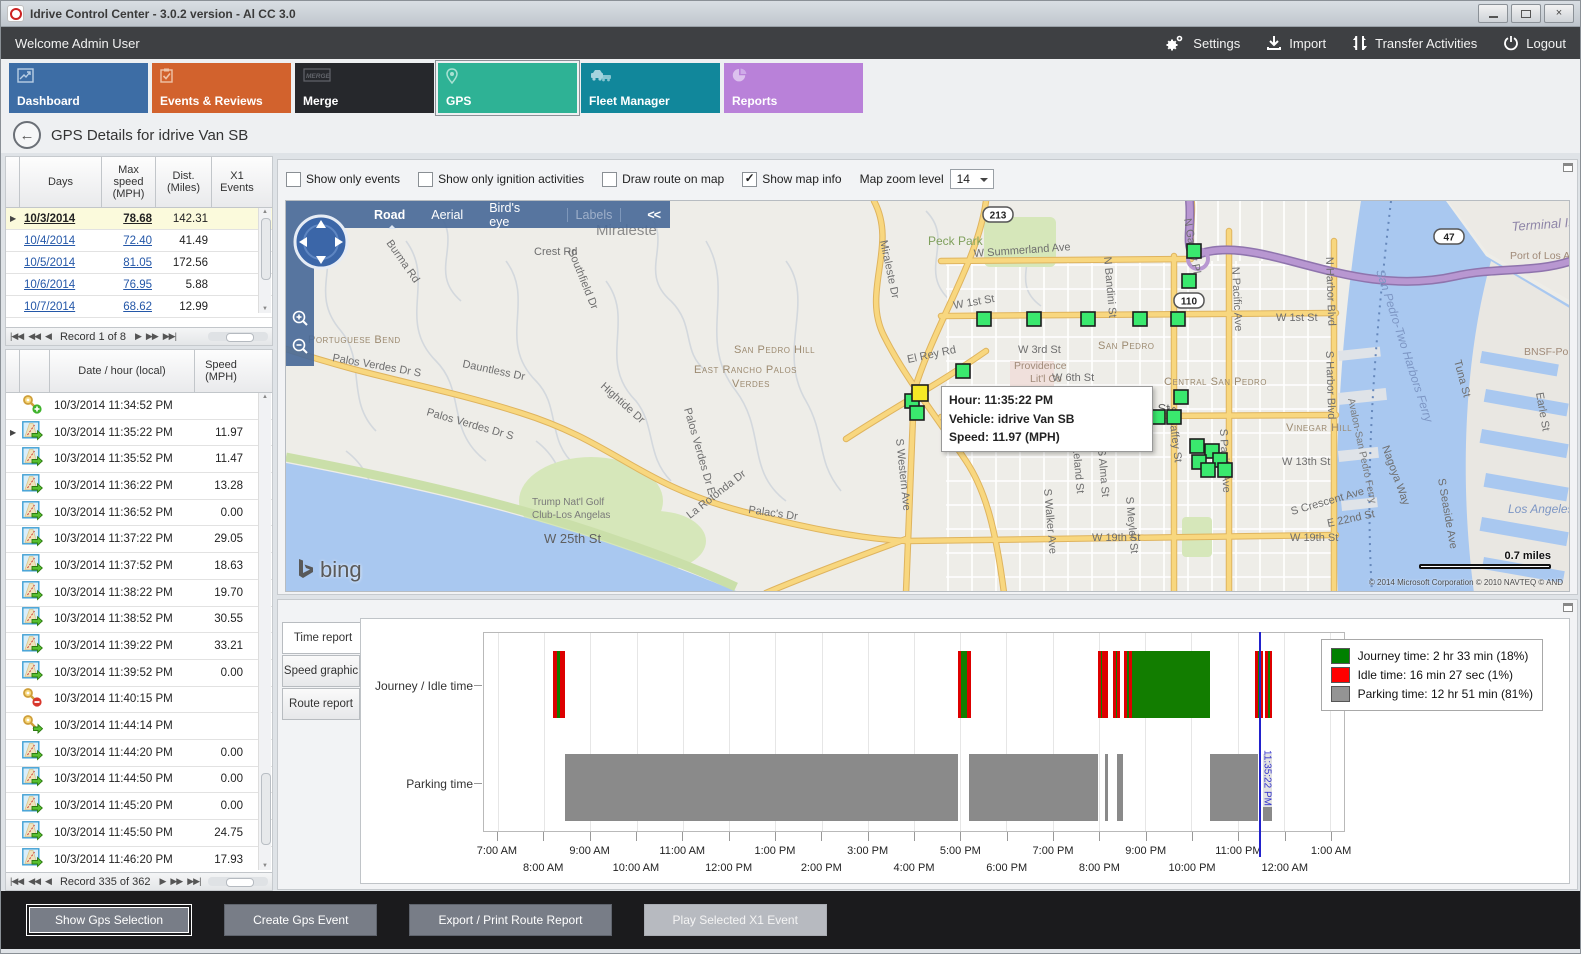 The height and width of the screenshot is (954, 1581). Describe the element at coordinates (27, 135) in the screenshot. I see `back-button: ←` at that location.